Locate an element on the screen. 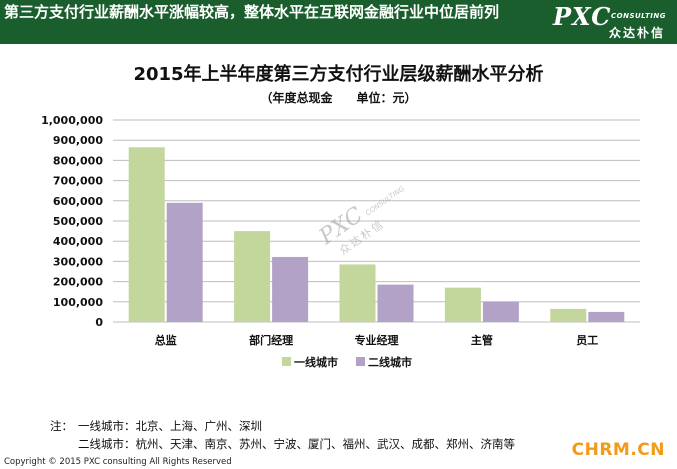  y-tick-label: 500,000 is located at coordinates (78, 221).